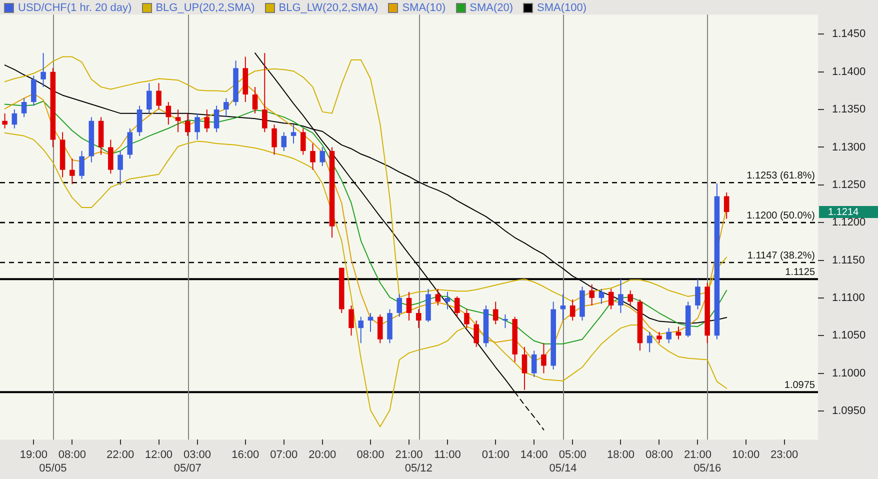  What do you see at coordinates (492, 8) in the screenshot?
I see `legend-label: SMA(20)` at bounding box center [492, 8].